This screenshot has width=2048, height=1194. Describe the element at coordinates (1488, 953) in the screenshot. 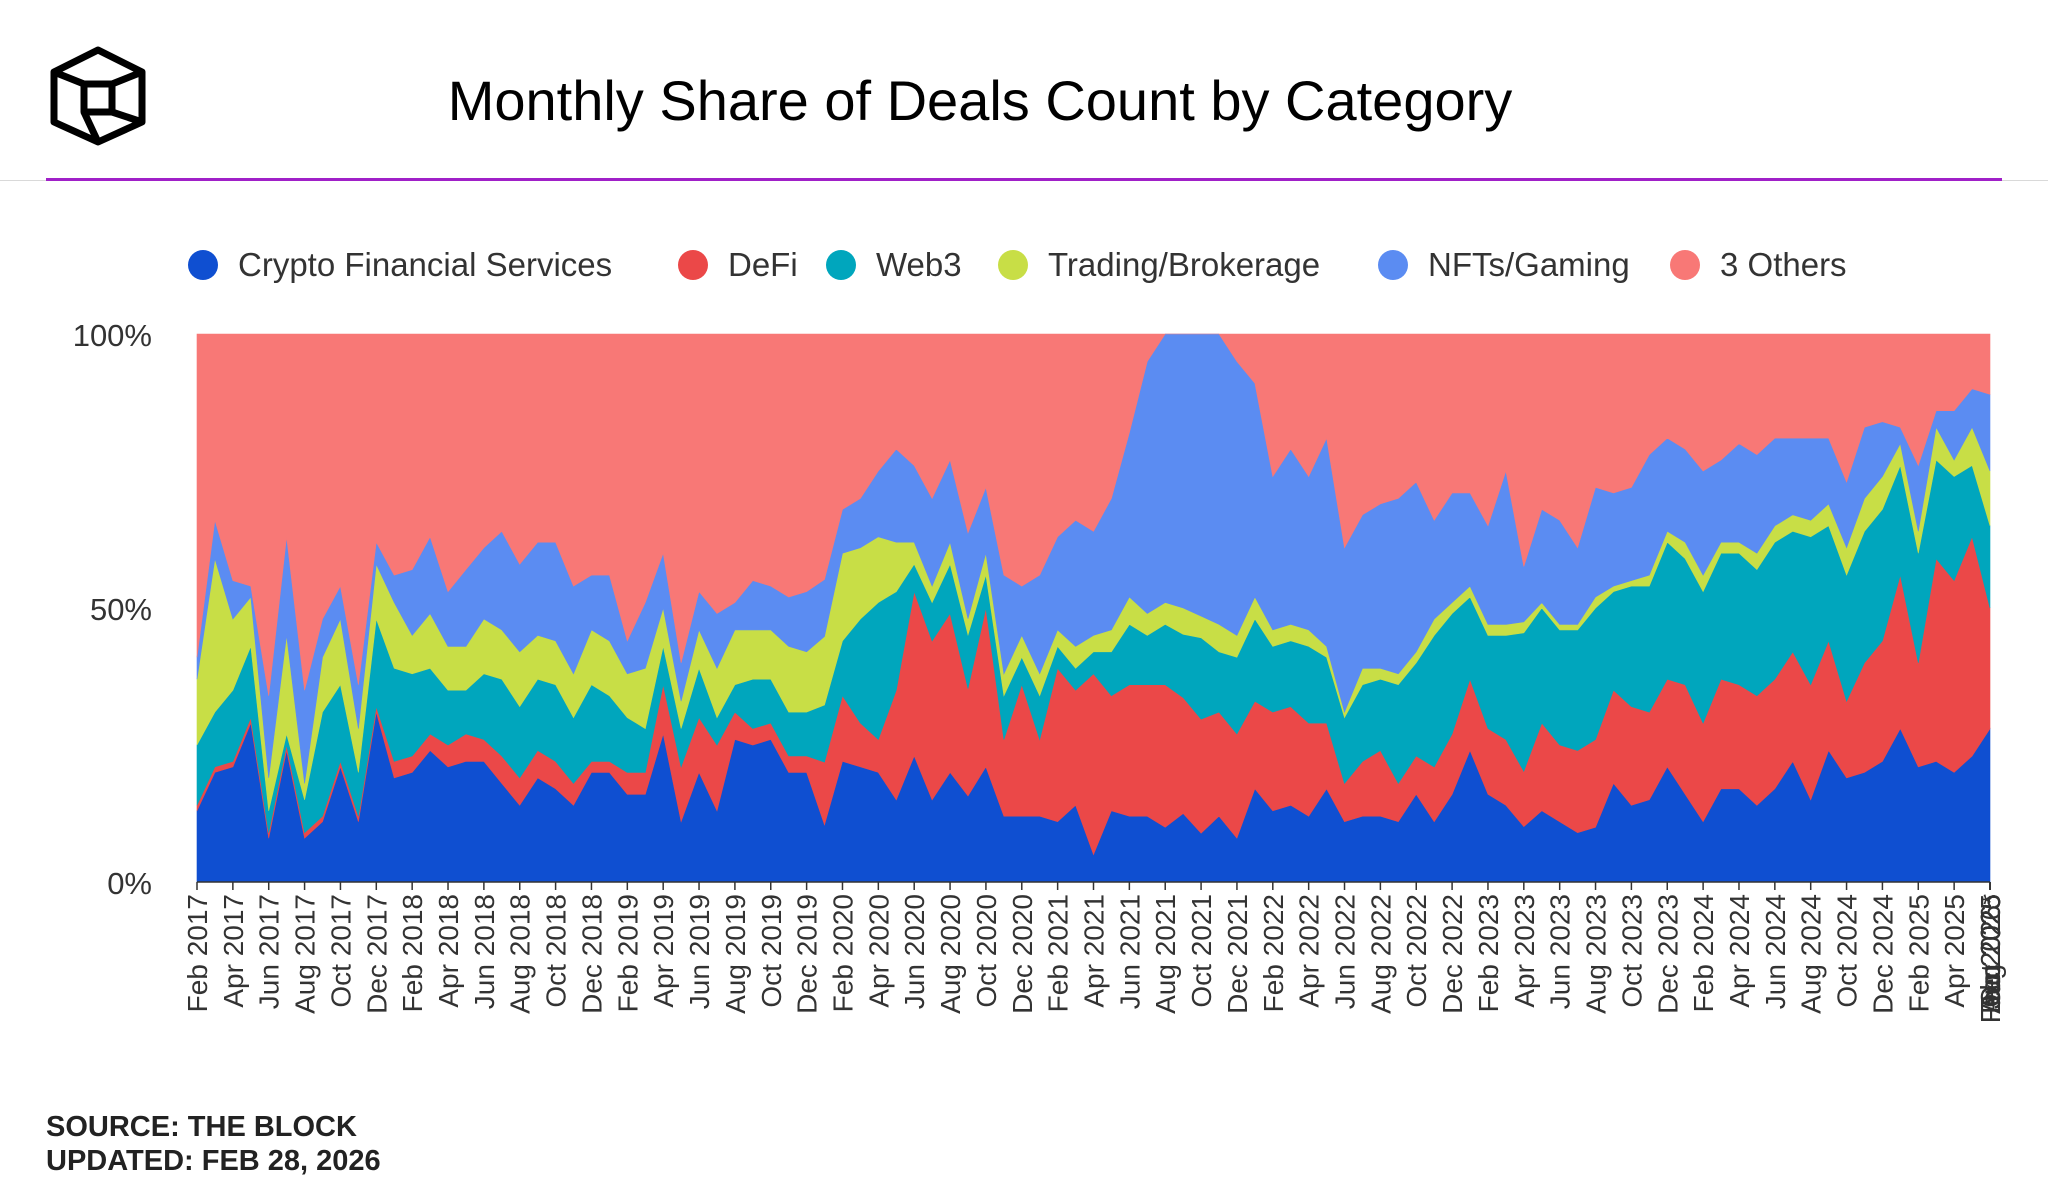

I see `x-tick-label: Feb 2023` at that location.